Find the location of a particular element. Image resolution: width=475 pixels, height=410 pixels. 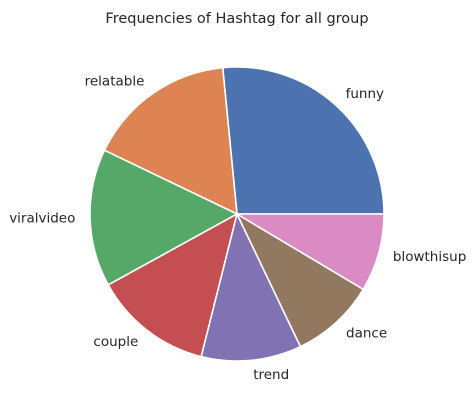

slice-label-relatable: relatable is located at coordinates (115, 82).